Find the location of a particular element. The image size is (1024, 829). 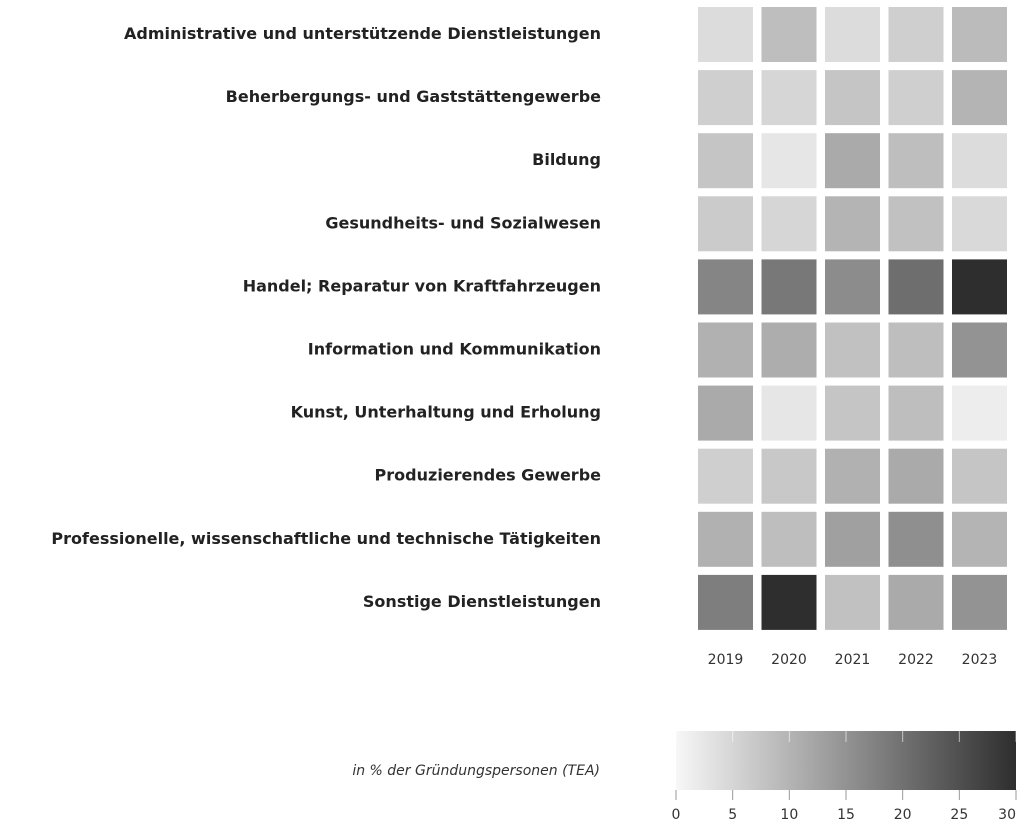

colorbar-tick-label: 20 is located at coordinates (903, 815).